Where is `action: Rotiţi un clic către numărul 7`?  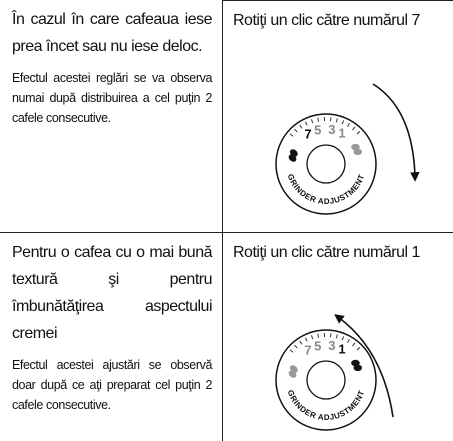
action: Rotiţi un clic către numărul 7 is located at coordinates (326, 20).